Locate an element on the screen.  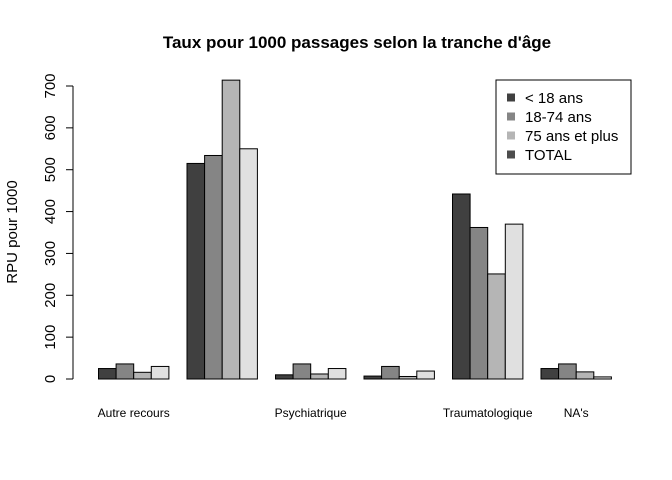
y-axis: 0 100 200 300 400 500 600 700 is located at coordinates (58, 228).